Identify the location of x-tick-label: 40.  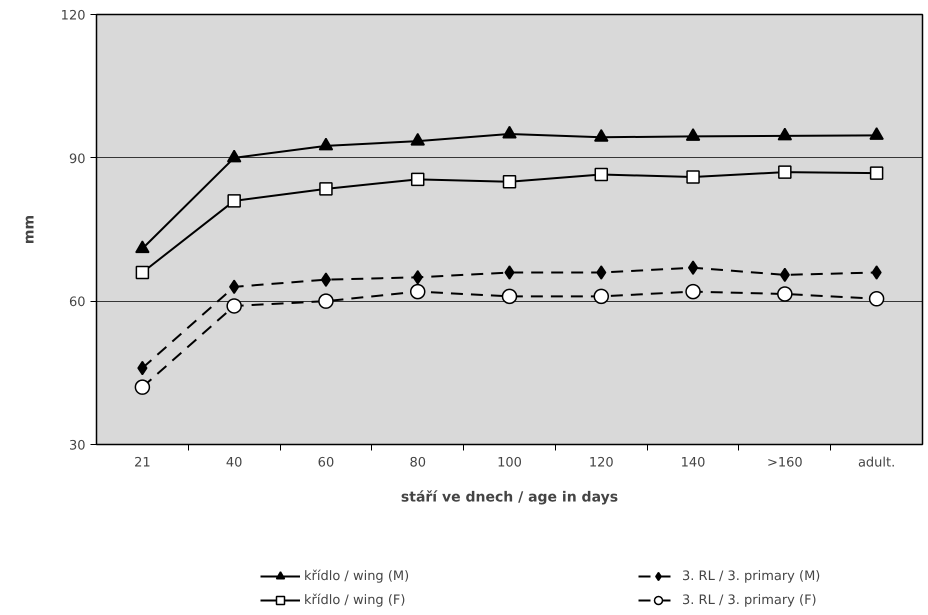
(234, 463).